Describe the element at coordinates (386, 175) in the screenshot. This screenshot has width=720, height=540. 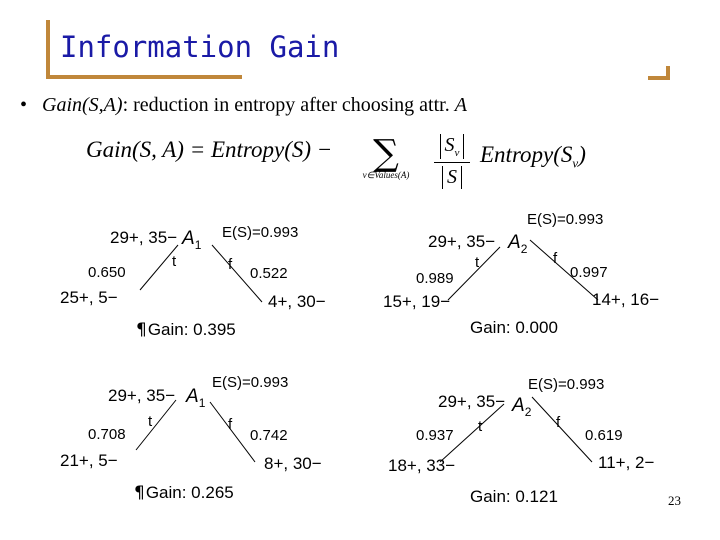
I see `sigma-subscript: v∈Values(A)` at that location.